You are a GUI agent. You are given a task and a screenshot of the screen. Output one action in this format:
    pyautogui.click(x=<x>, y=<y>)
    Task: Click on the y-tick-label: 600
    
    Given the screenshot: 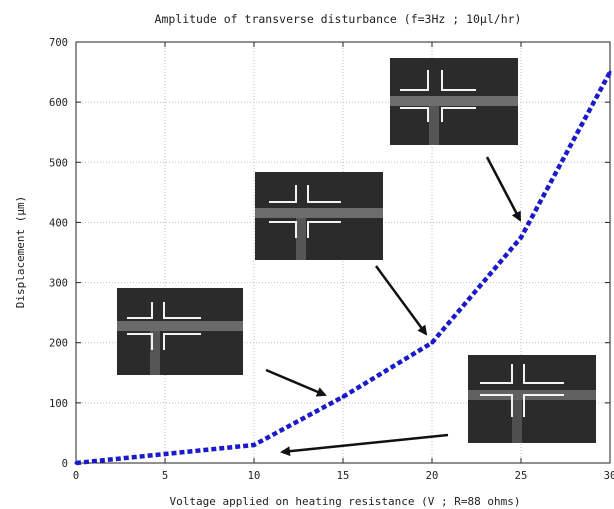 What is the action you would take?
    pyautogui.click(x=58, y=103)
    